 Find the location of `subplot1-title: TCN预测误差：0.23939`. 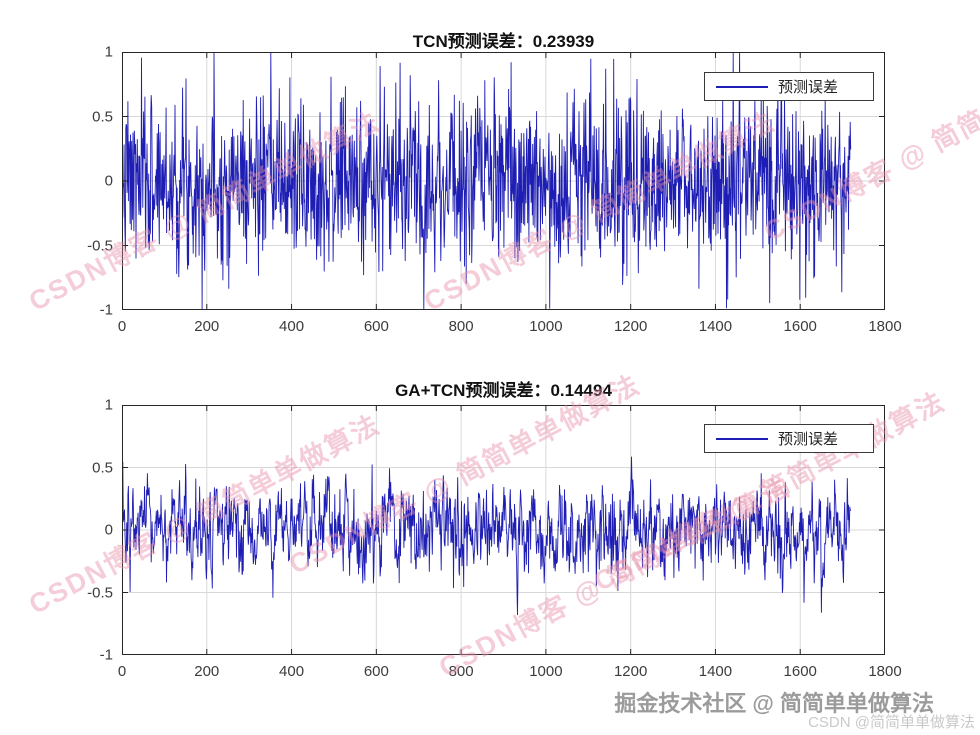

subplot1-title: TCN预测误差：0.23939 is located at coordinates (503, 41).